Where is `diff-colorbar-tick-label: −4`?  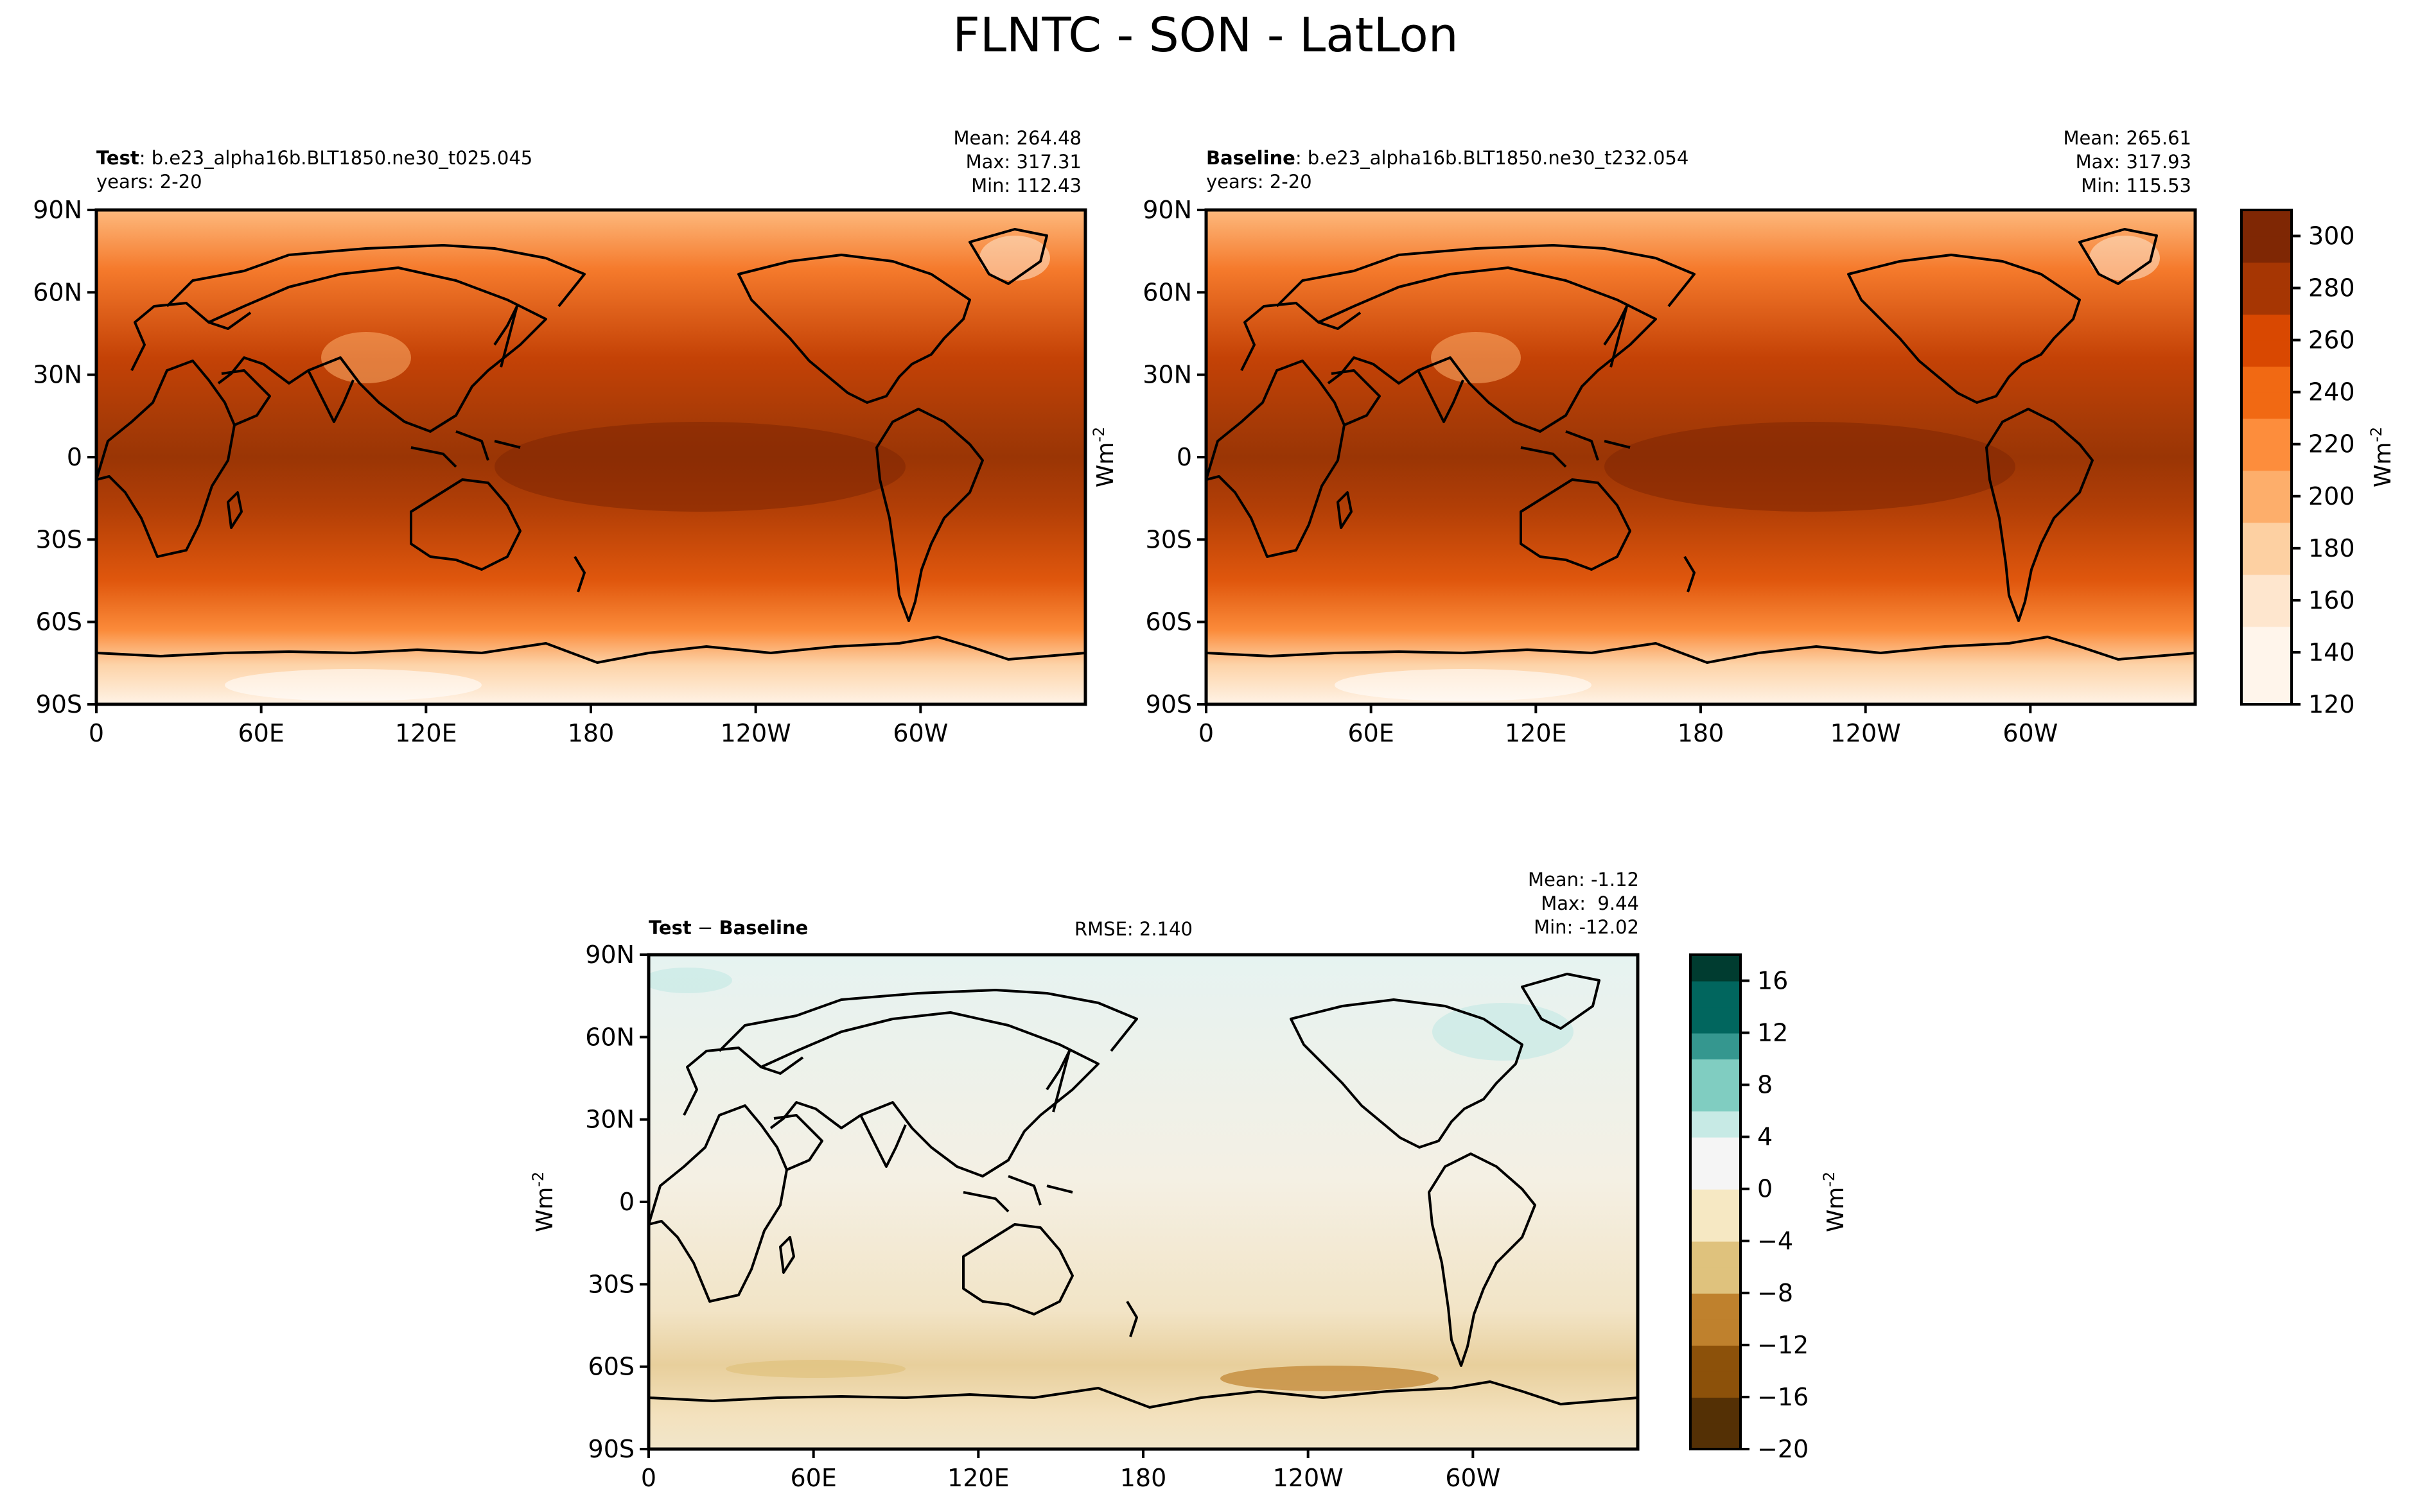 diff-colorbar-tick-label: −4 is located at coordinates (1775, 1241).